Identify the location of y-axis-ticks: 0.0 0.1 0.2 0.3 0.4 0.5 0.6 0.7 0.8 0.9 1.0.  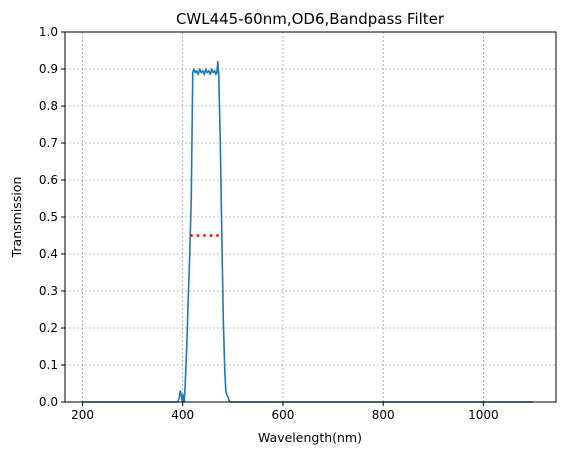
(52, 217).